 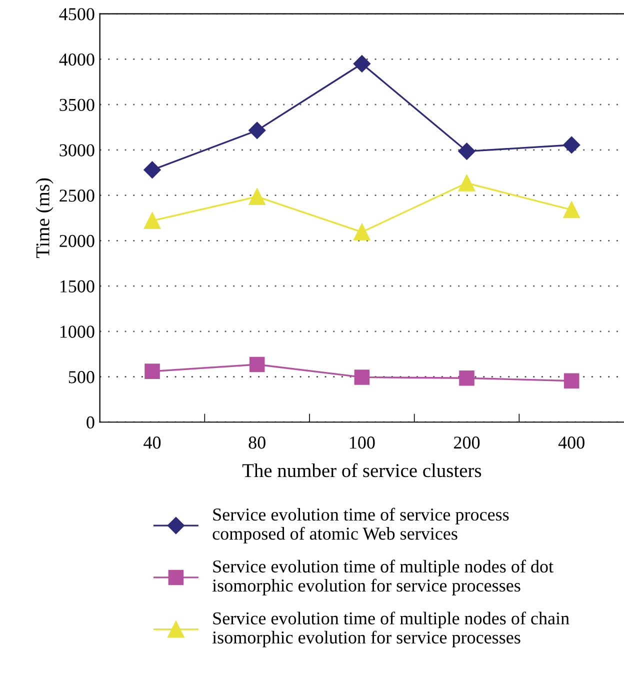 What do you see at coordinates (362, 470) in the screenshot?
I see `x-axis-title: The number of service clusters` at bounding box center [362, 470].